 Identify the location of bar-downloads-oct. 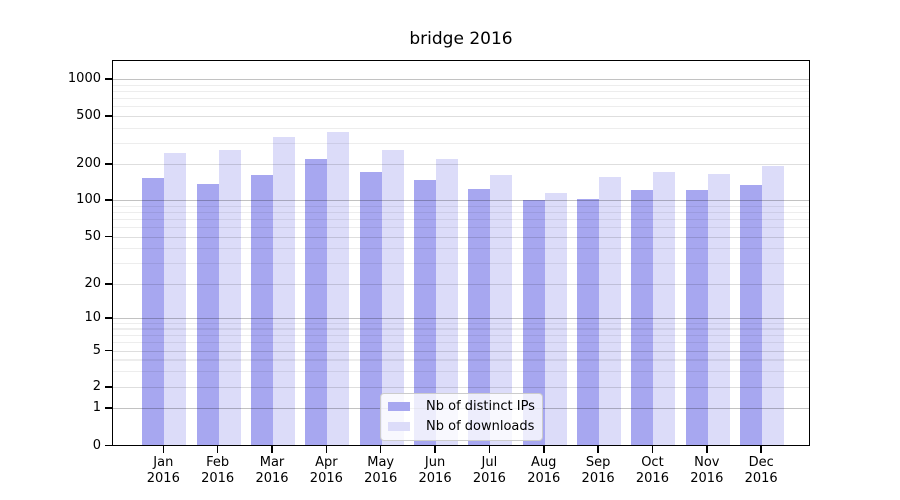
(664, 309).